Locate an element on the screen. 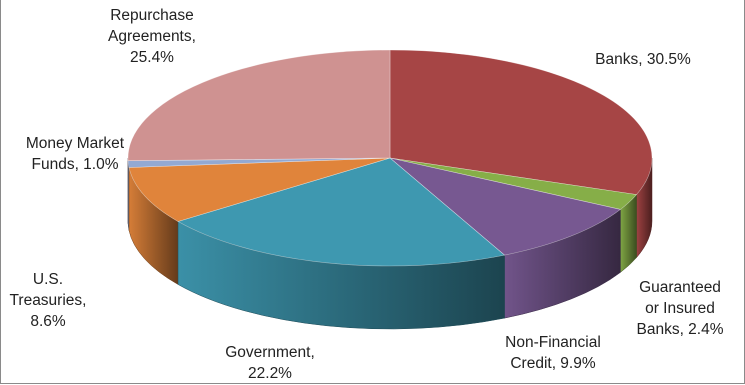 Image resolution: width=745 pixels, height=385 pixels. data-label-government: Government, 22.2% is located at coordinates (270, 363).